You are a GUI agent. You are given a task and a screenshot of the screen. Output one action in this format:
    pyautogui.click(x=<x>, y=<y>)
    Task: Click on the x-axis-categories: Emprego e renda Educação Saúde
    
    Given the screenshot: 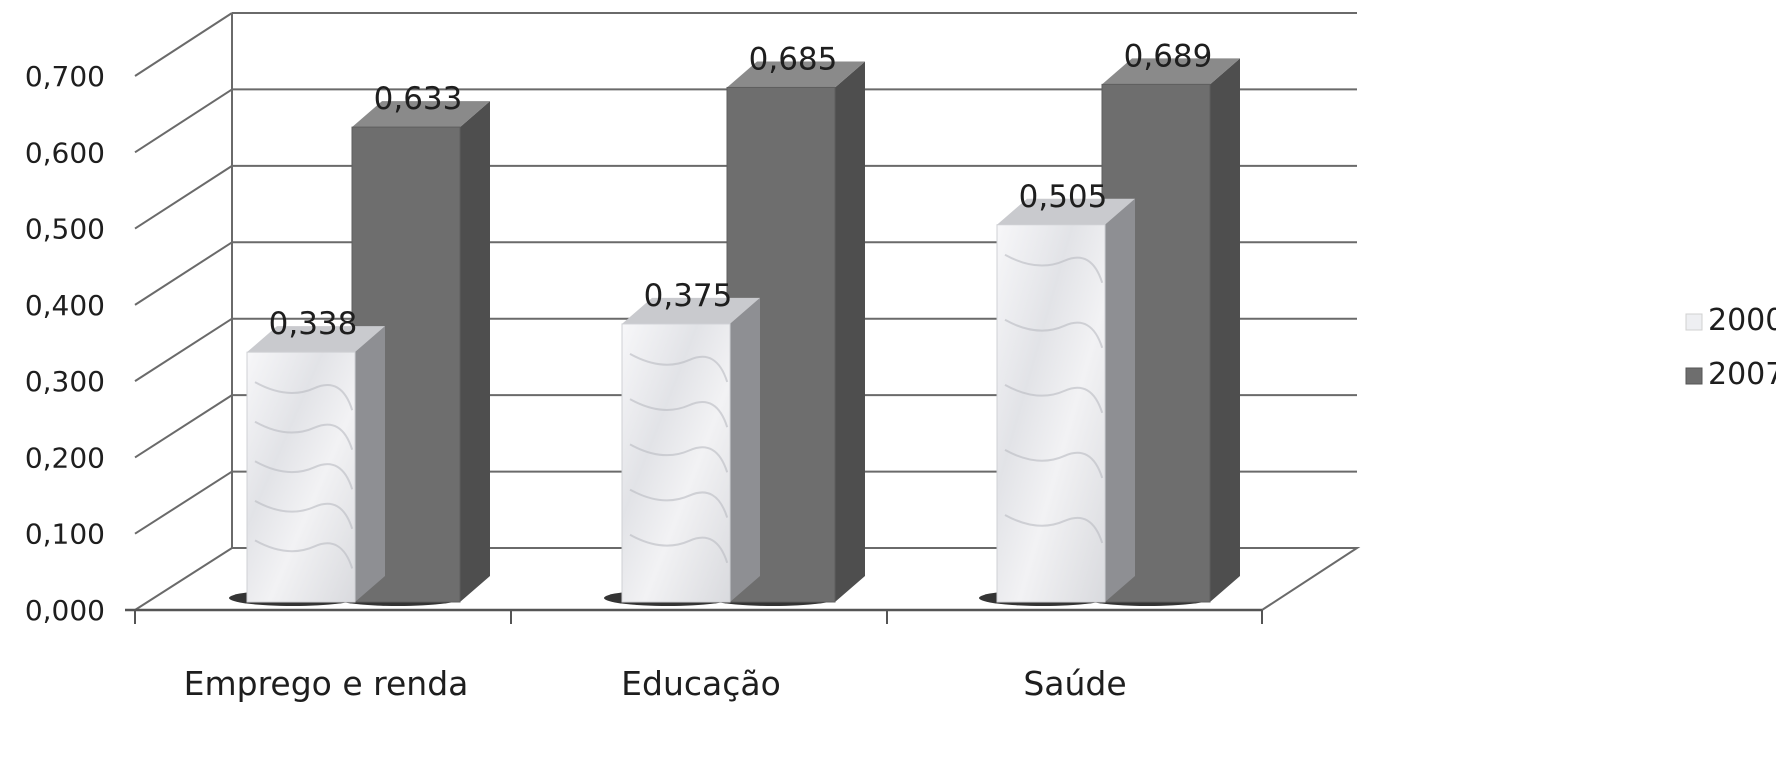 What is the action you would take?
    pyautogui.click(x=655, y=683)
    